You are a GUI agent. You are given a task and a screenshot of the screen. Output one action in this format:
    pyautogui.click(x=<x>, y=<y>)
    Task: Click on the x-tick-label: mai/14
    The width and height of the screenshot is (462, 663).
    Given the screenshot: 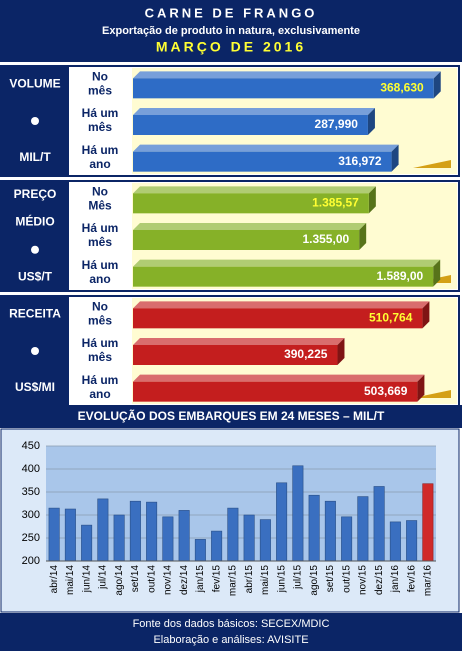 What is the action you would take?
    pyautogui.click(x=70, y=580)
    